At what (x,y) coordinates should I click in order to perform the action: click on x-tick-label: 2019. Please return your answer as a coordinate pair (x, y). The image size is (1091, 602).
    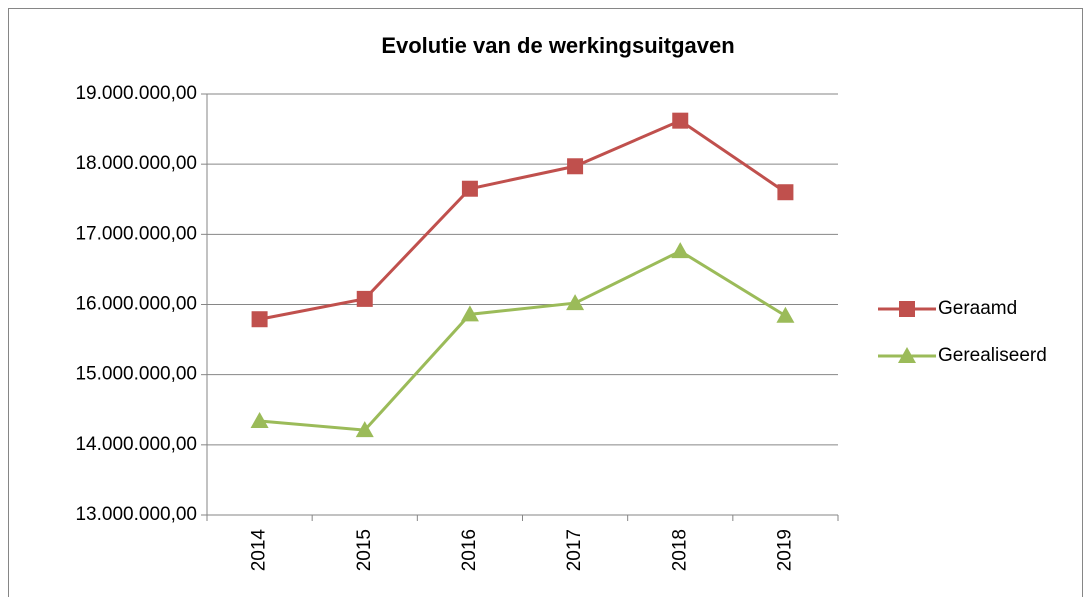
    Looking at the image, I should click on (784, 550).